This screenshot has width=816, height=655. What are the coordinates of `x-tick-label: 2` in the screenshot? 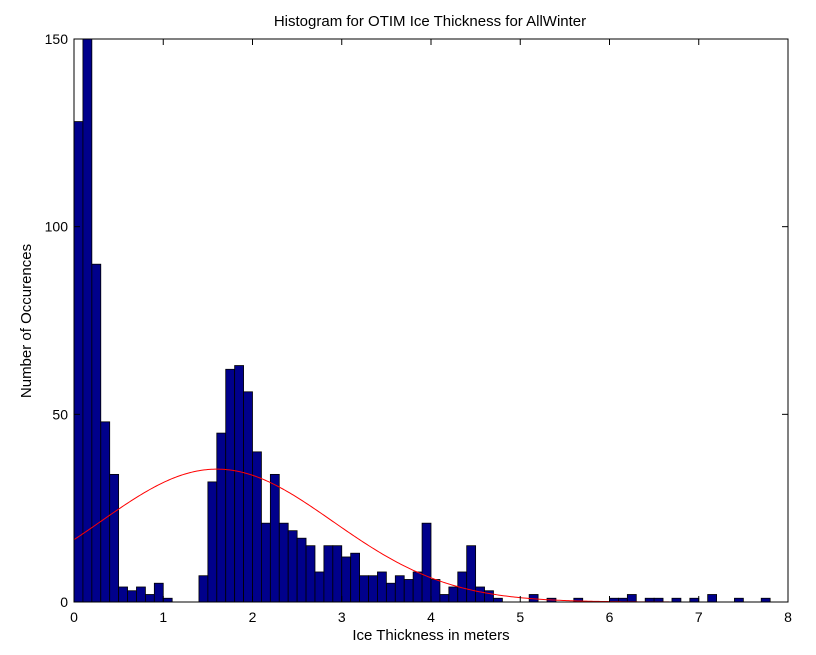 It's located at (253, 617).